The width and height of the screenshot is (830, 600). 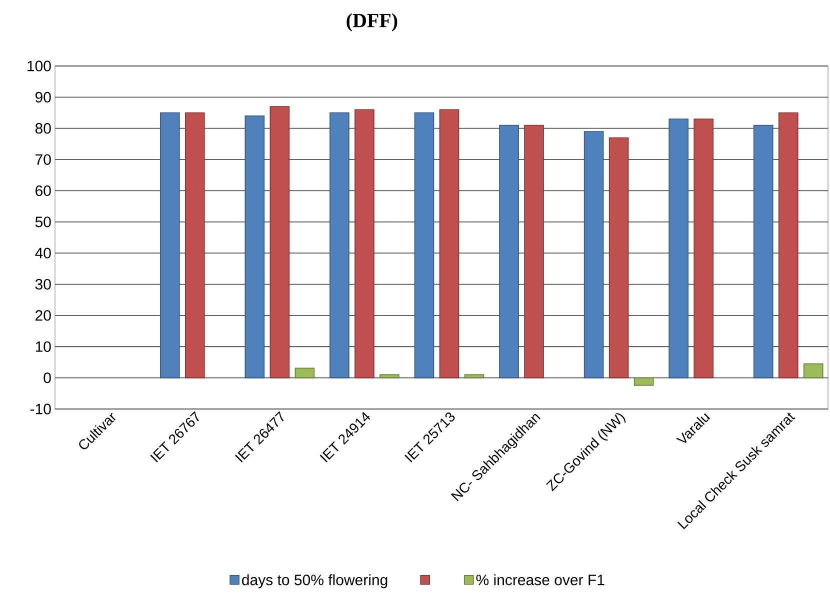 What do you see at coordinates (40, 409) in the screenshot?
I see `y-tick-label: -10` at bounding box center [40, 409].